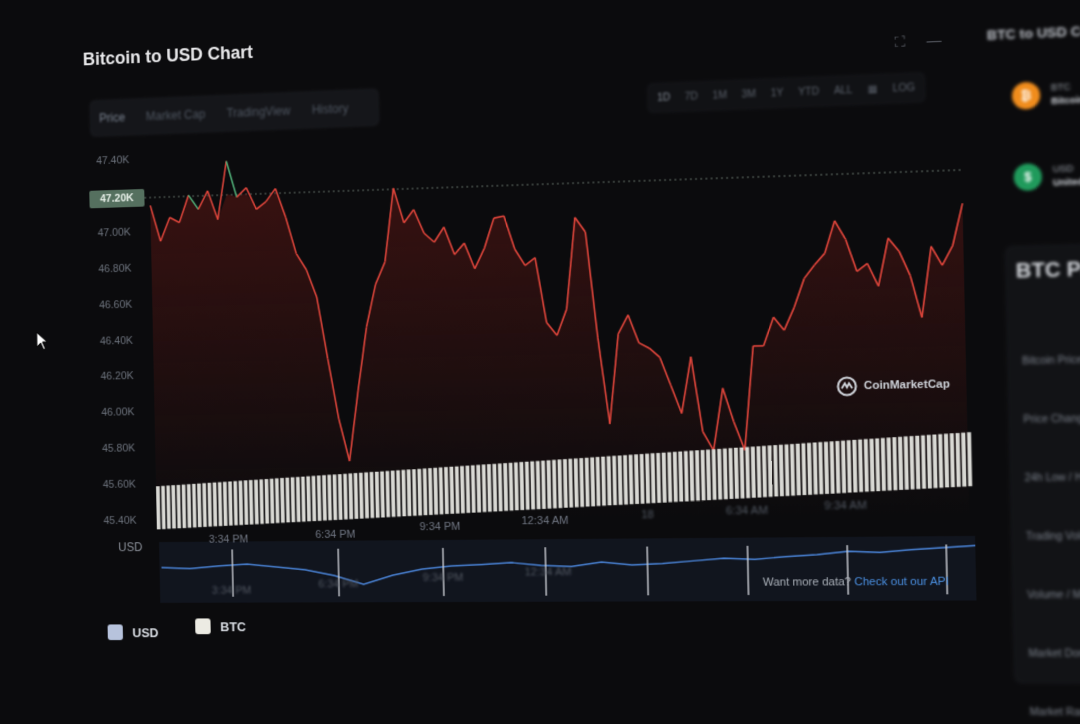  I want to click on legend-usd: USD, so click(133, 632).